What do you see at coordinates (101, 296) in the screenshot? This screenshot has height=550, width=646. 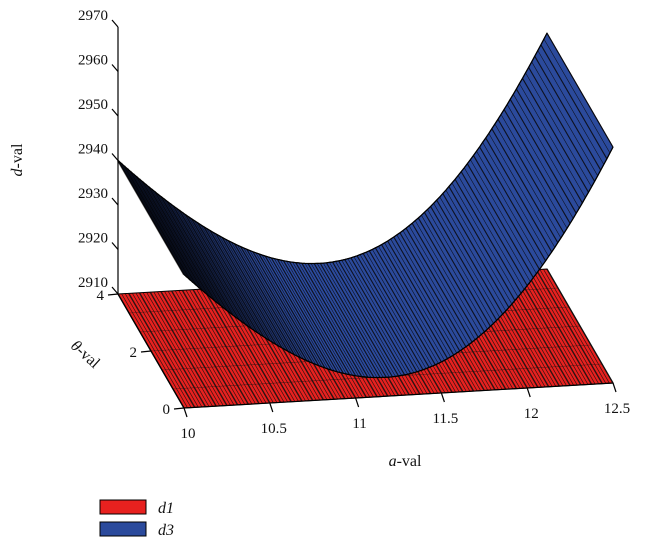 I see `y-tick-label: 4` at bounding box center [101, 296].